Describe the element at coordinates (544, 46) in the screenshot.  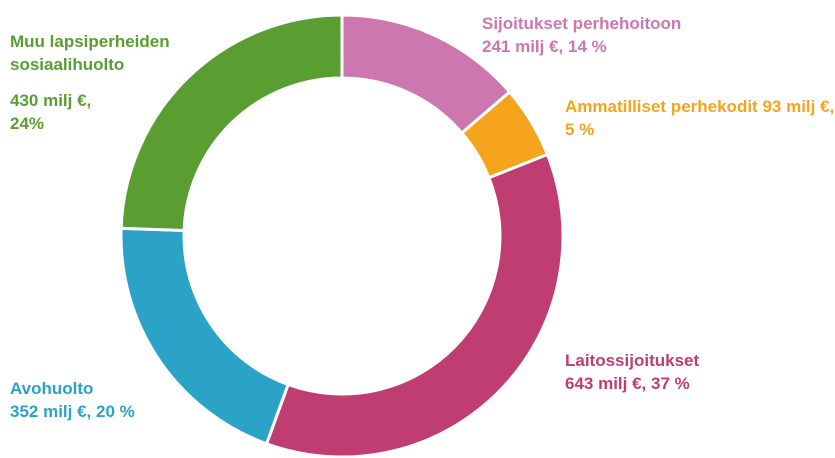
I see `value-label: 241 milj €, 14 %` at that location.